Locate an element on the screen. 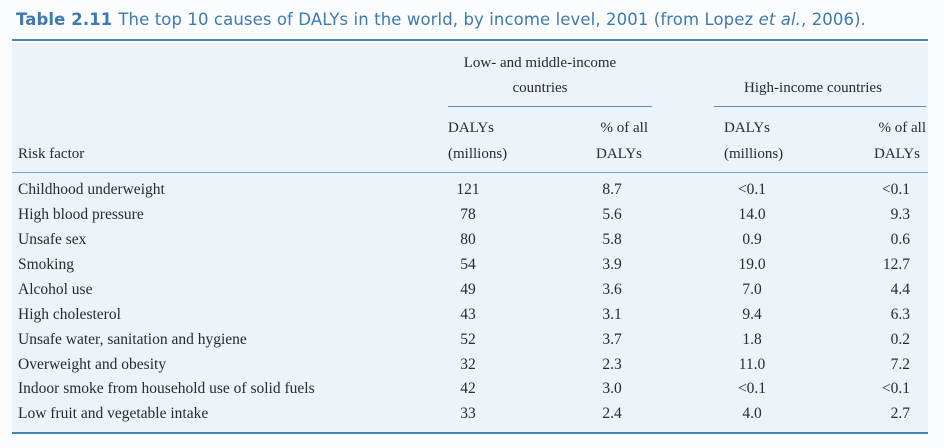 The image size is (944, 448). table-row: Childhood underweight 121 8.7 <0.1 <0.1 is located at coordinates (470, 193).